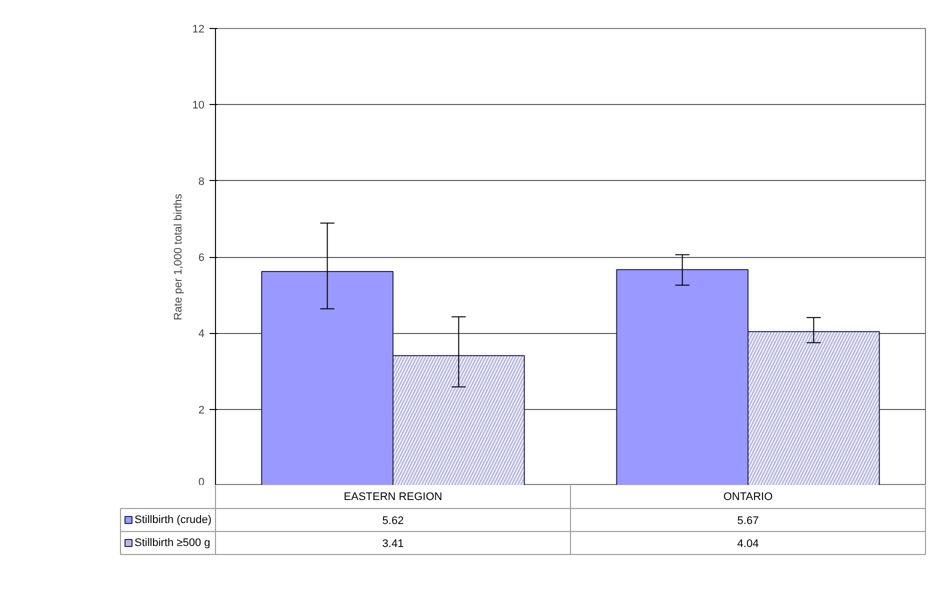  What do you see at coordinates (393, 497) in the screenshot?
I see `x-tick-label: EASTERN REGION` at bounding box center [393, 497].